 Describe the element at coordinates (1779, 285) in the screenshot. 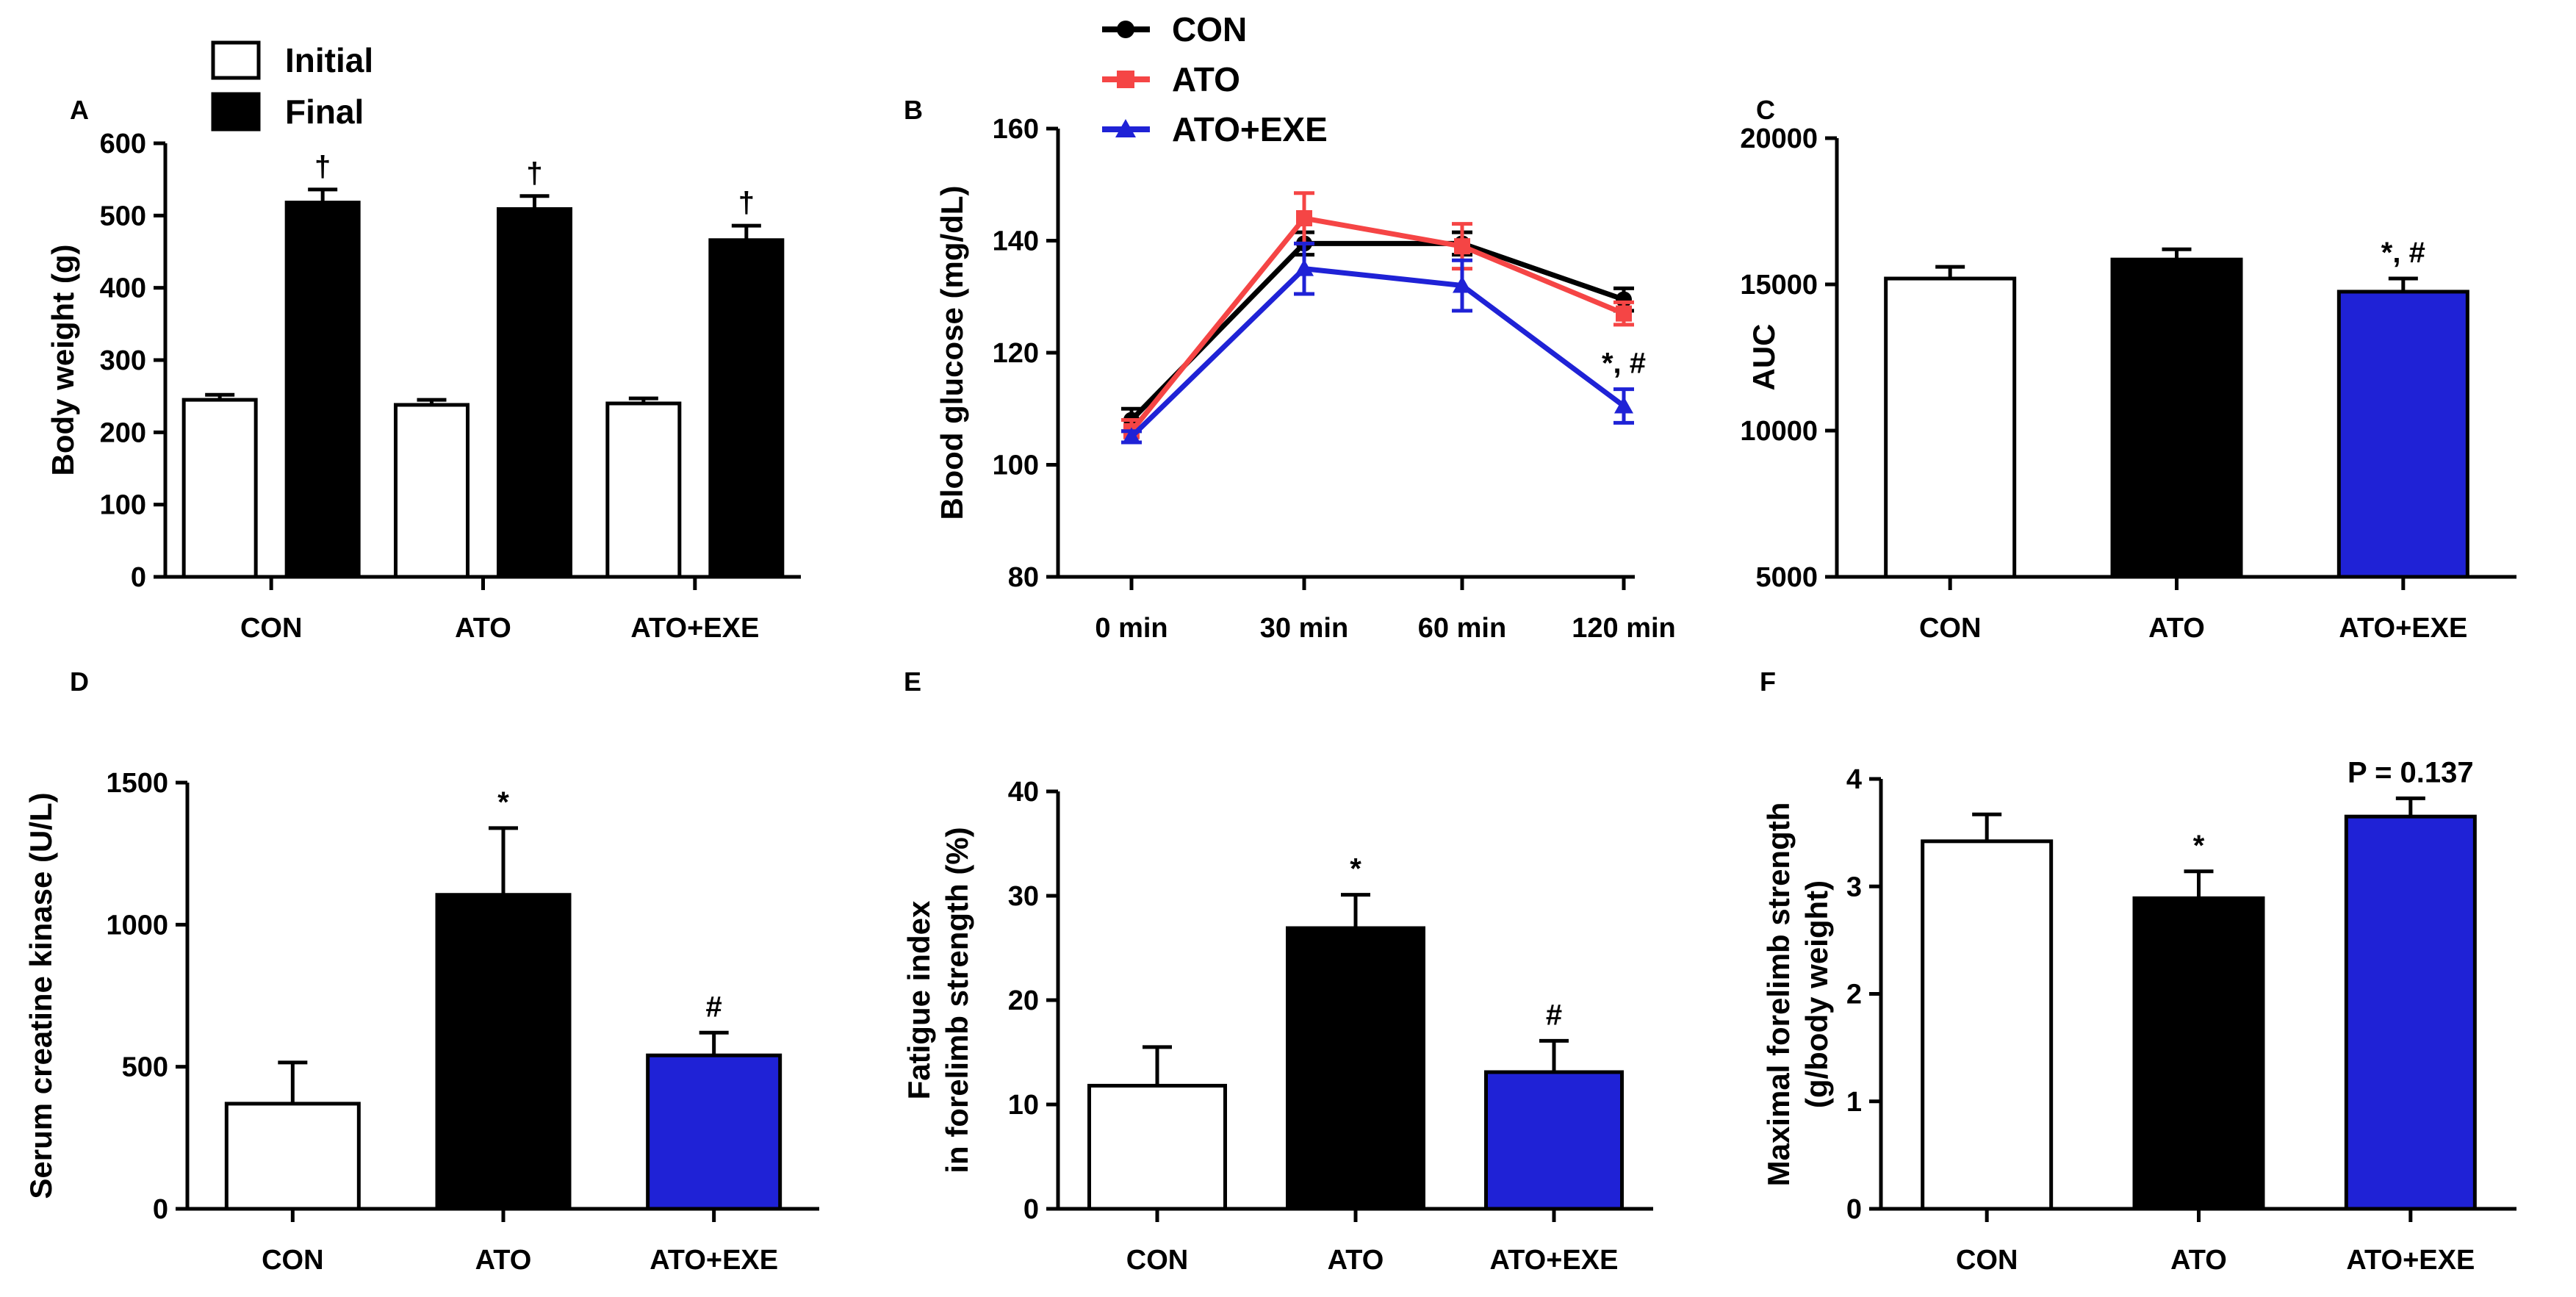

I see `y-tick-label: 15000` at that location.